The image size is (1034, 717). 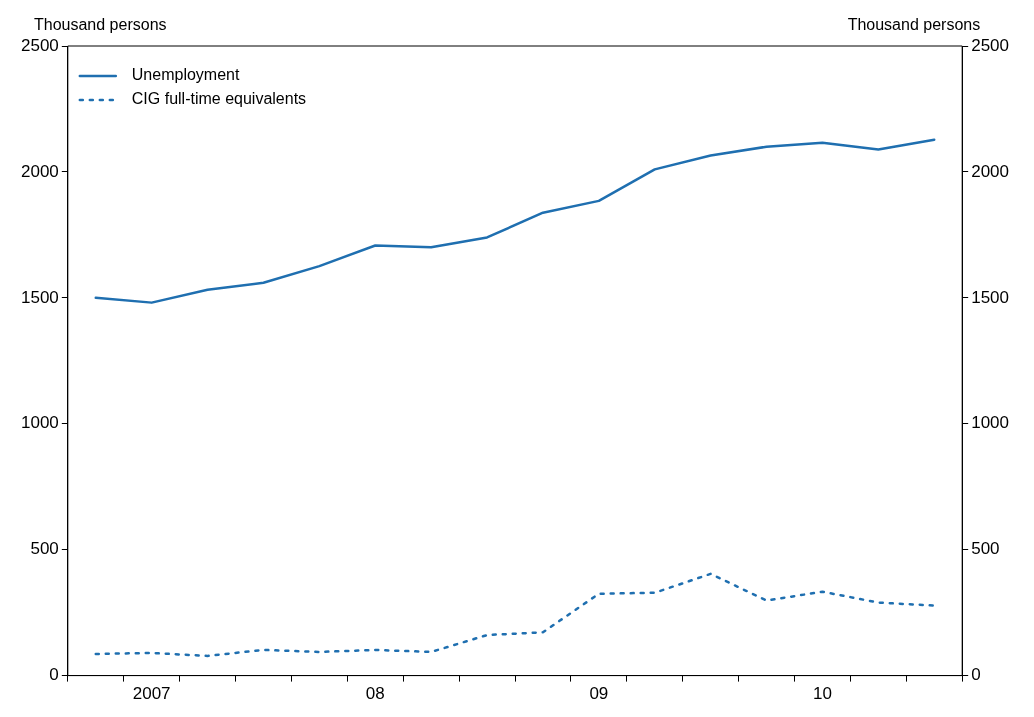 What do you see at coordinates (39, 171) in the screenshot?
I see `y-tick-label: 2000` at bounding box center [39, 171].